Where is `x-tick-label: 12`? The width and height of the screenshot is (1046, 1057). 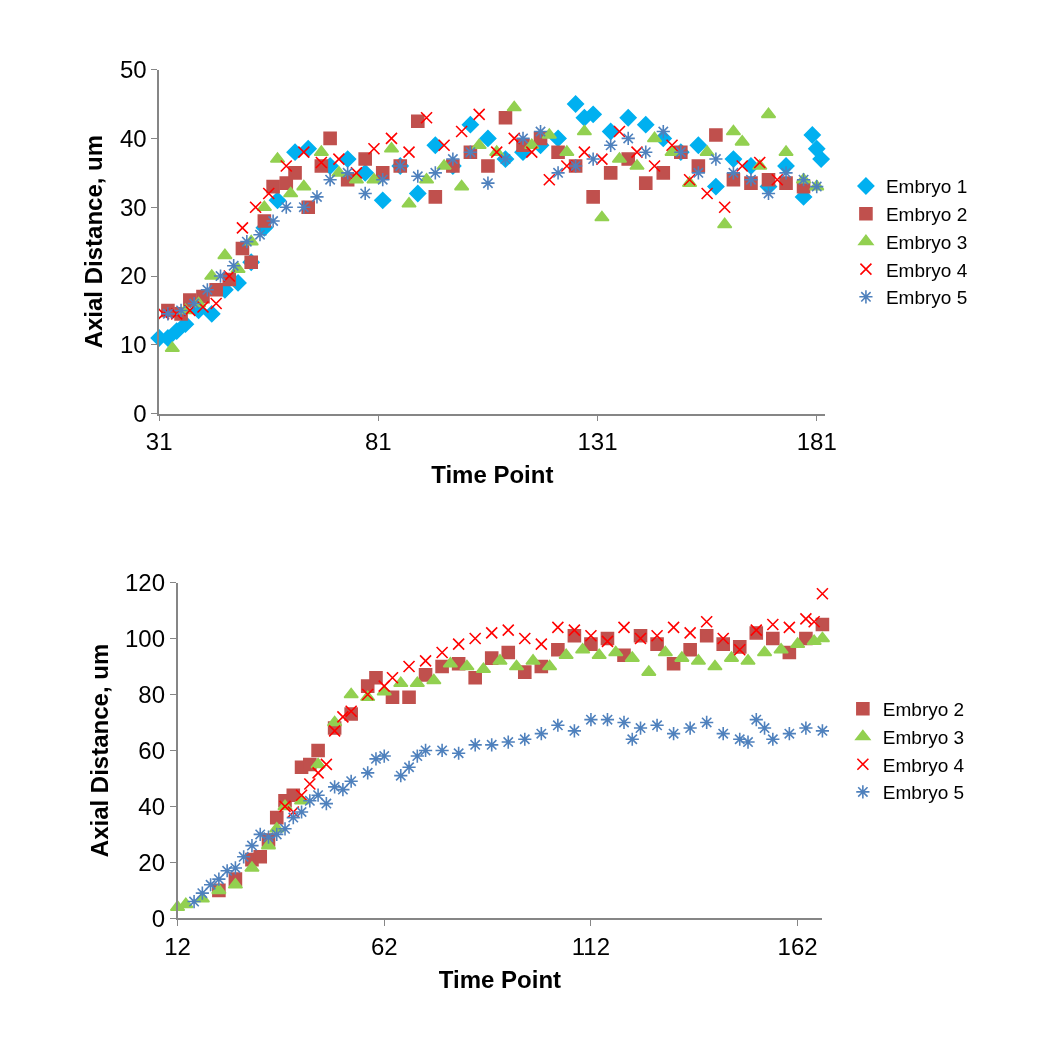 x-tick-label: 12 is located at coordinates (177, 946).